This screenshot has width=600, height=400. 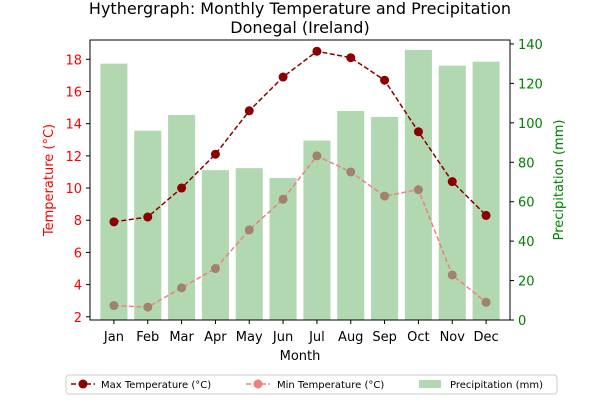 I want to click on x-tick-label: Sep, so click(x=384, y=337).